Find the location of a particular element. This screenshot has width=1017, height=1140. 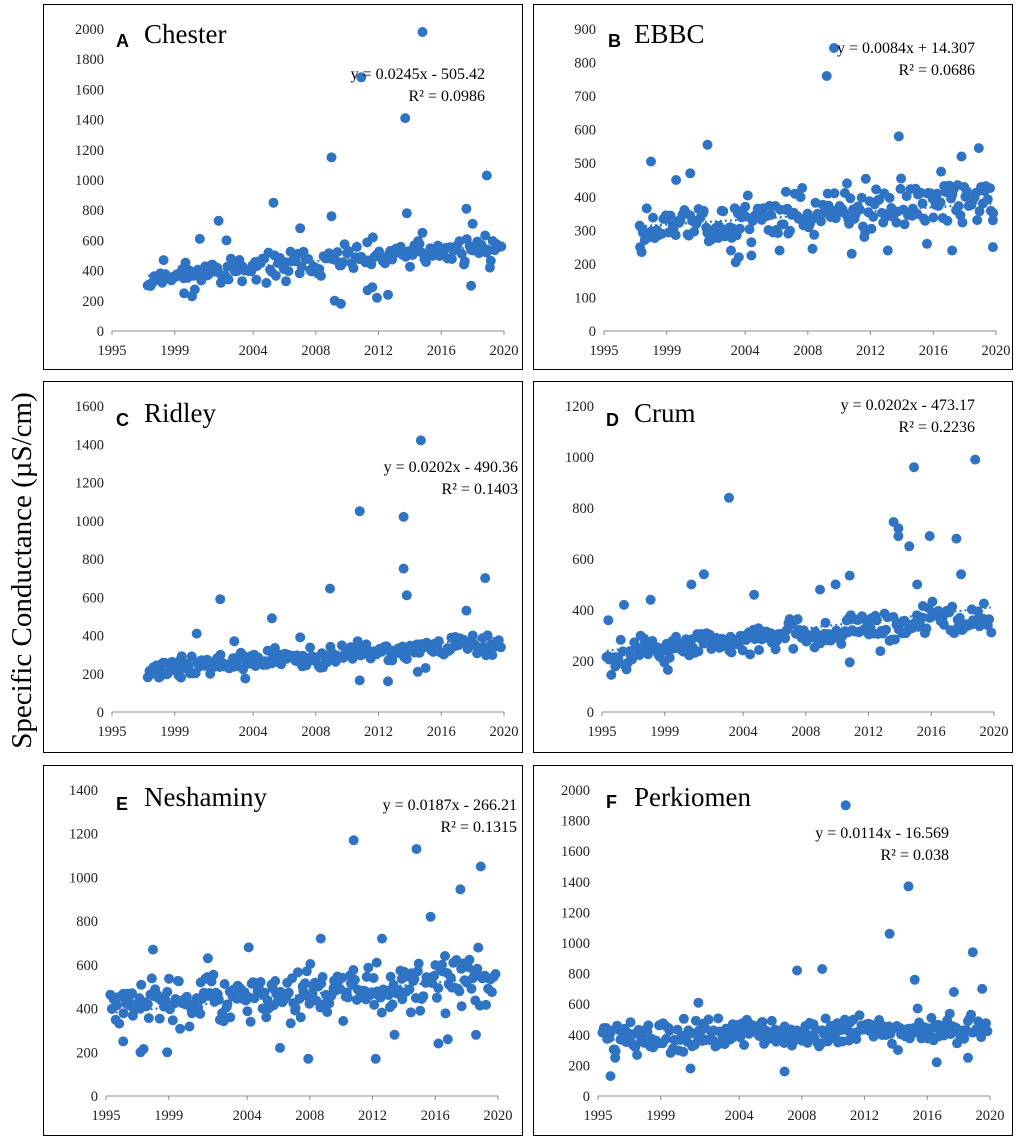

x-tick-label: 2020 is located at coordinates (994, 732).